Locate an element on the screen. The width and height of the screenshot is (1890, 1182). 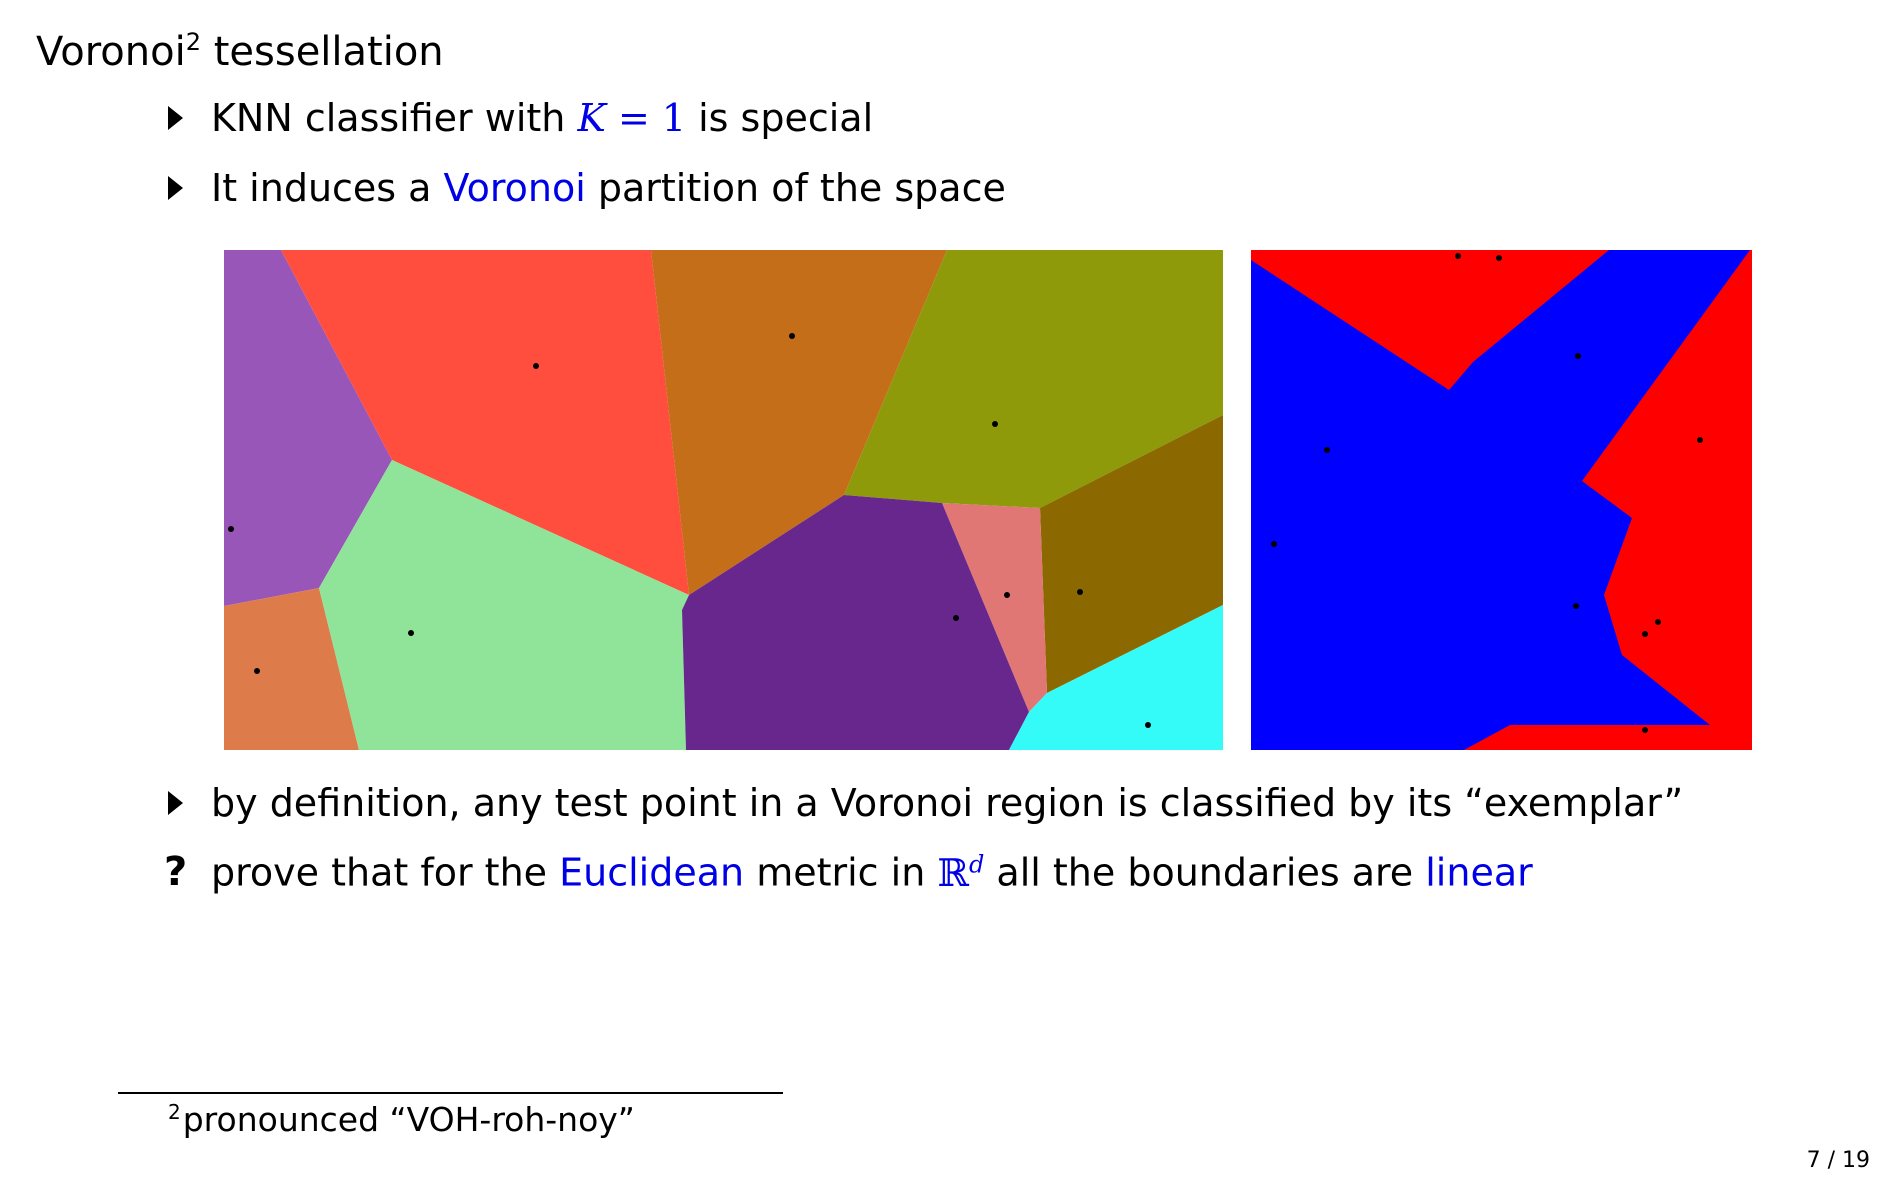
page-number: 7 / 19 is located at coordinates (1838, 1160).